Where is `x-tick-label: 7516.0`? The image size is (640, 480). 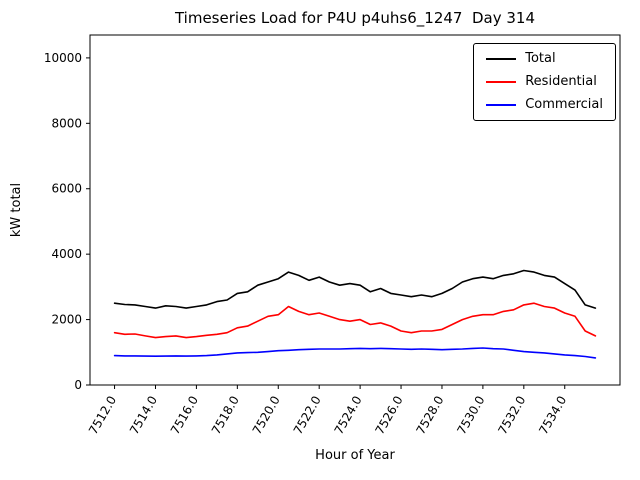
x-tick-label: 7516.0 is located at coordinates (184, 415).